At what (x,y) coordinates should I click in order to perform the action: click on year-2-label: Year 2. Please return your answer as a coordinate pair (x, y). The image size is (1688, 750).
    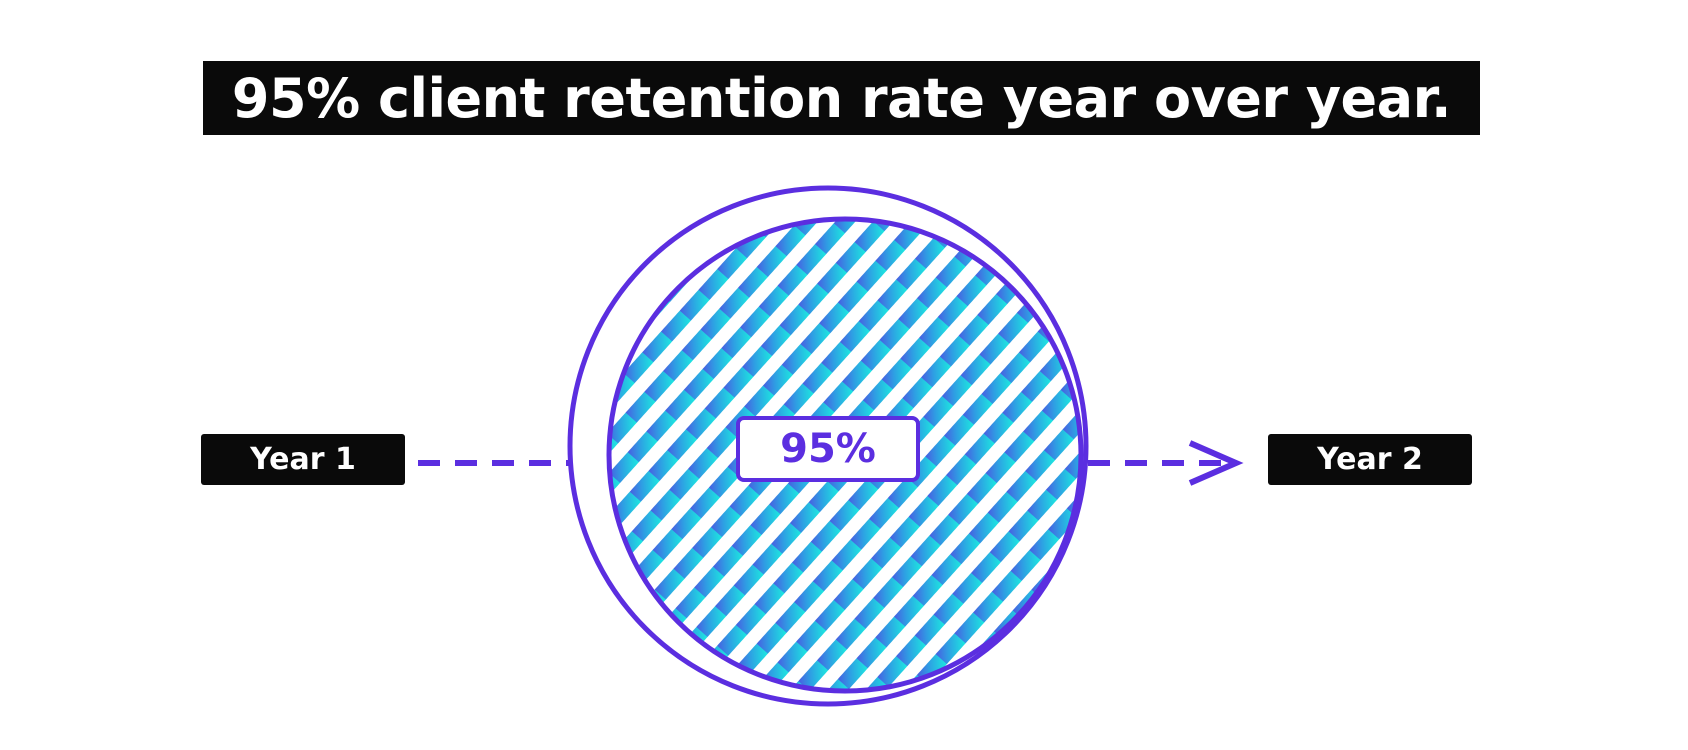
    Looking at the image, I should click on (1370, 459).